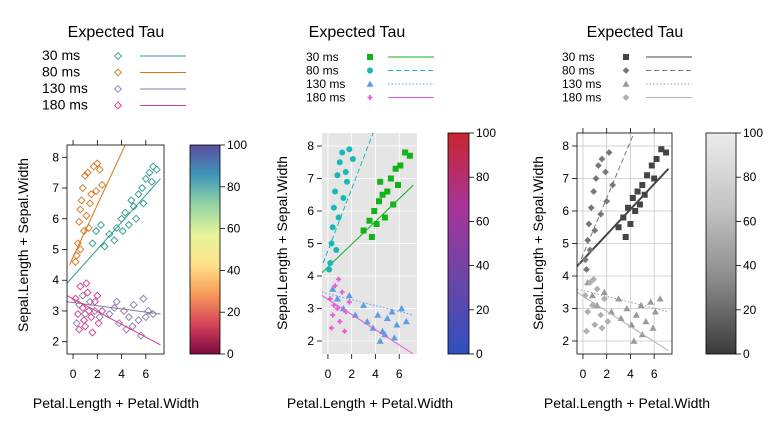  I want to click on y-axis-label: Sepal.Length + Sepal.Width, so click(538, 243).